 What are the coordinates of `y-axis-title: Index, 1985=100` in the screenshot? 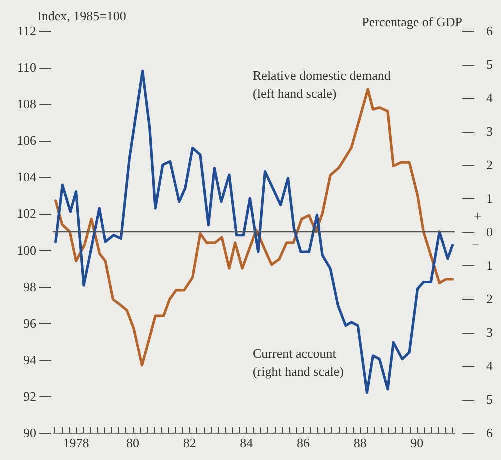 It's located at (82, 16).